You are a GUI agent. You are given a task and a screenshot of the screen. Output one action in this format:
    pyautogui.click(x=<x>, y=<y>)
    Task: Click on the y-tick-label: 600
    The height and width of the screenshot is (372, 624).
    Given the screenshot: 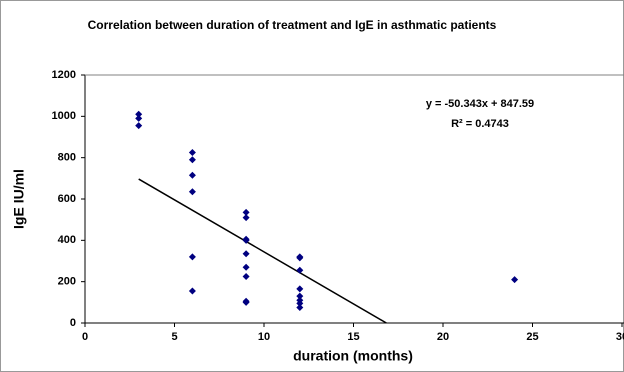 What is the action you would take?
    pyautogui.click(x=67, y=199)
    